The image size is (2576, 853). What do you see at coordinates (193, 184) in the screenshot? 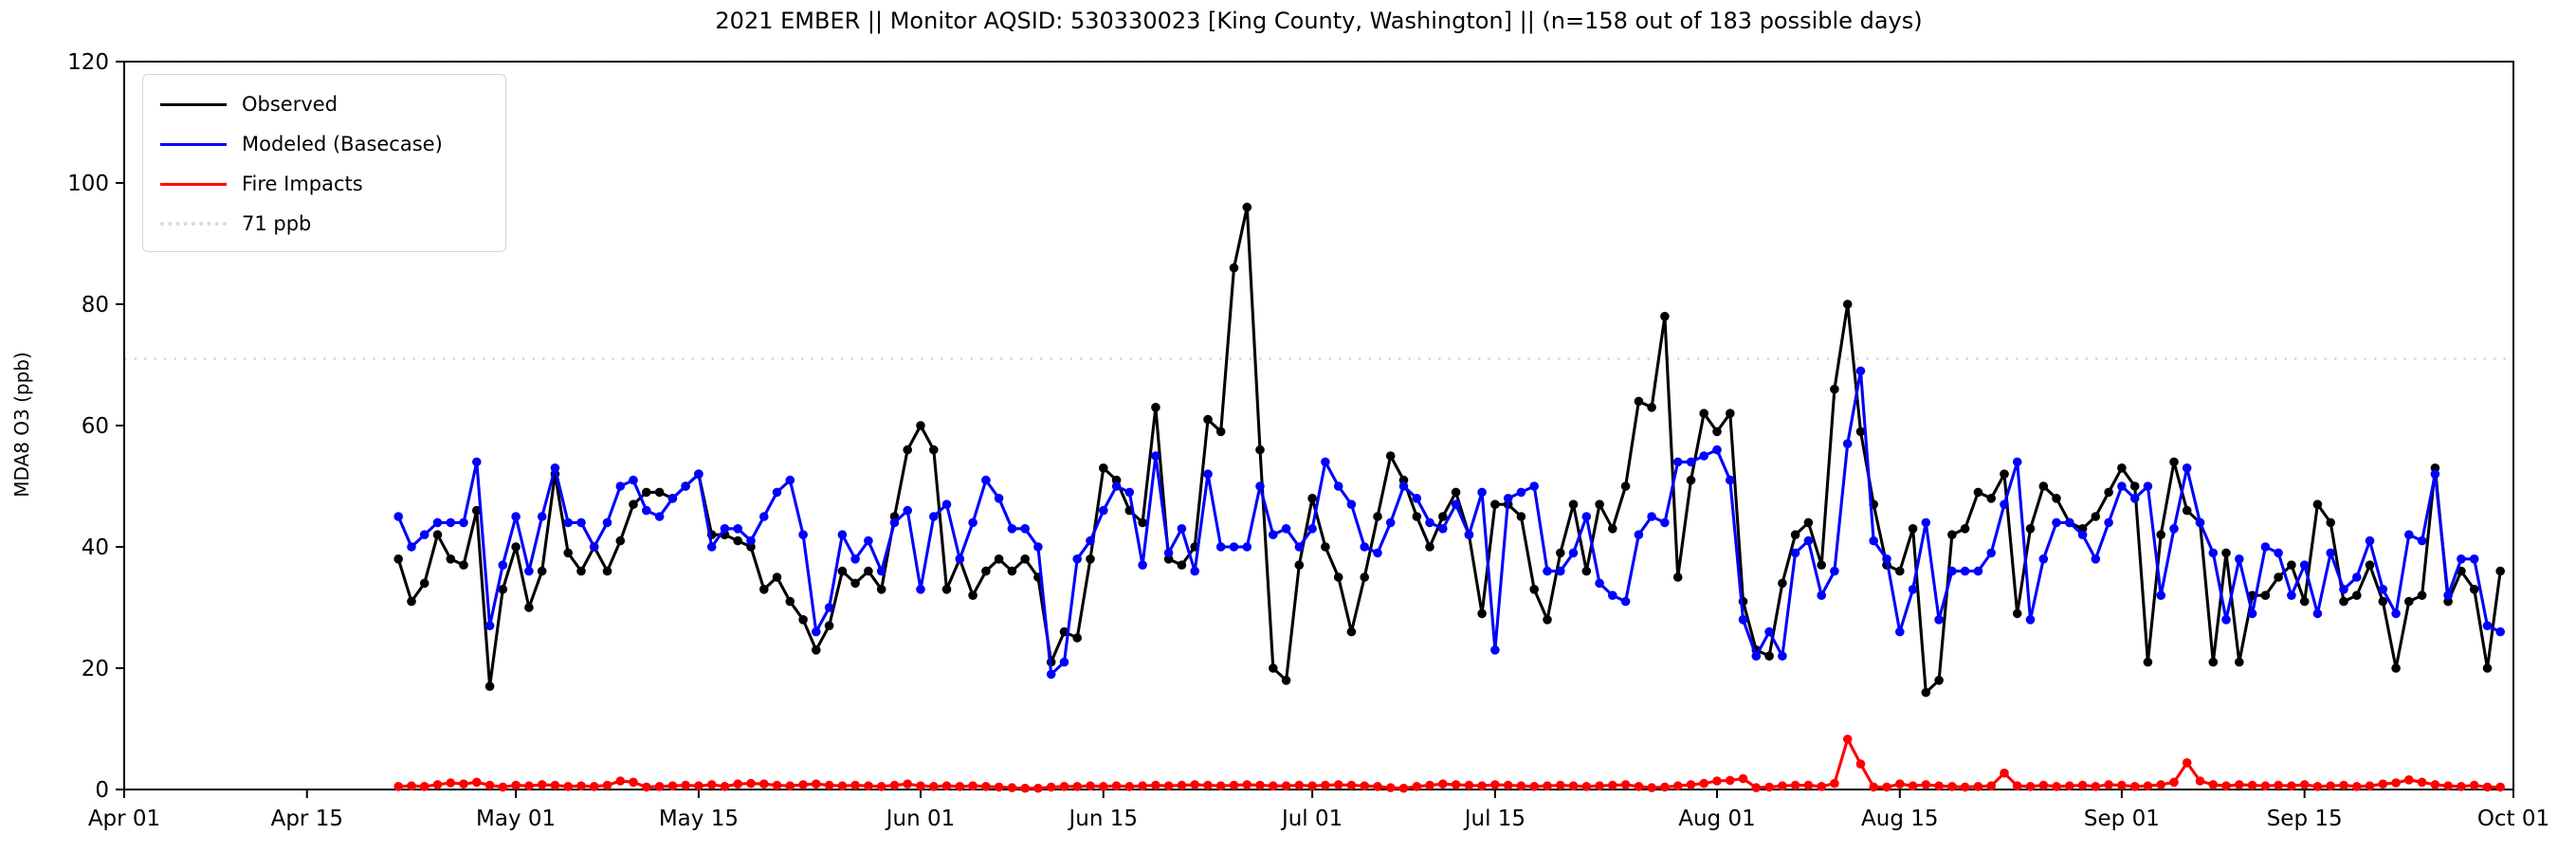
I see `fire-line-swatch-icon` at bounding box center [193, 184].